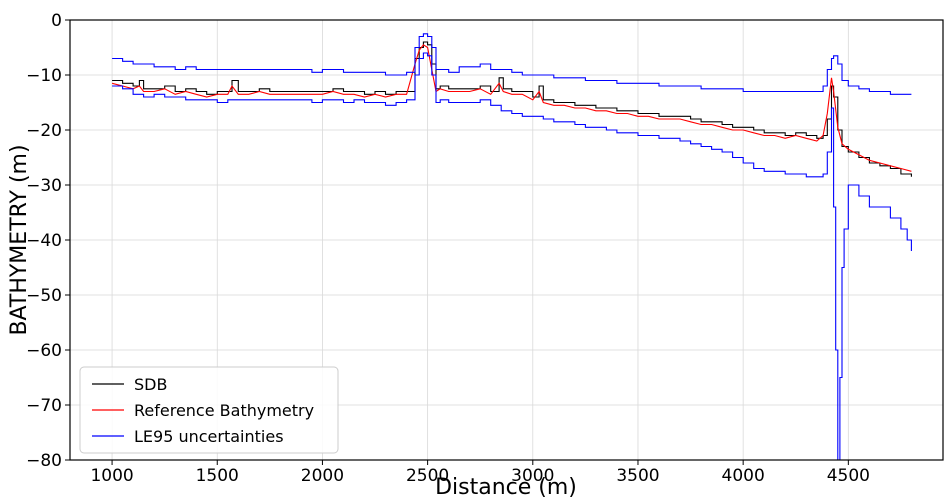 The width and height of the screenshot is (945, 501). Describe the element at coordinates (44, 351) in the screenshot. I see `y-tick-label: −60` at that location.